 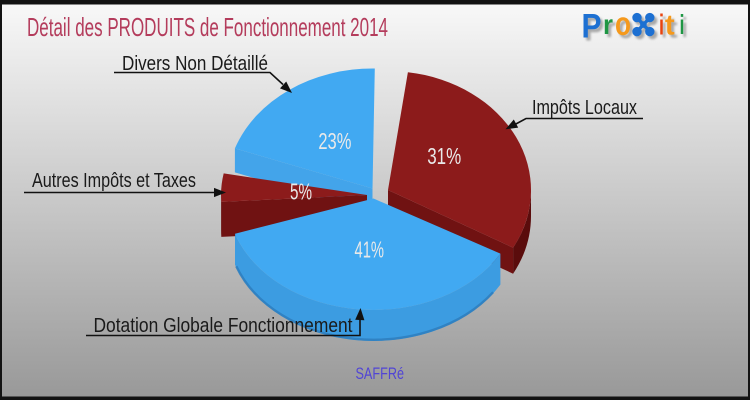 I want to click on svg-text: 23%, so click(x=334, y=141).